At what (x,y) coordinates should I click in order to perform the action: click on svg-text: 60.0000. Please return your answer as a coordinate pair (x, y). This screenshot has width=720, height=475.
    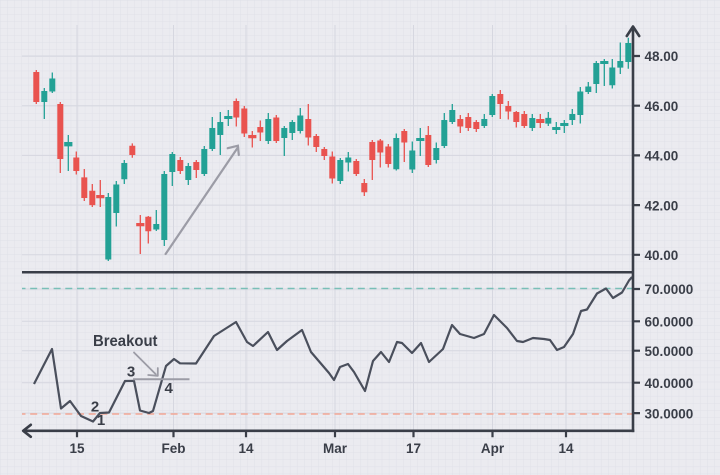
    Looking at the image, I should click on (669, 322).